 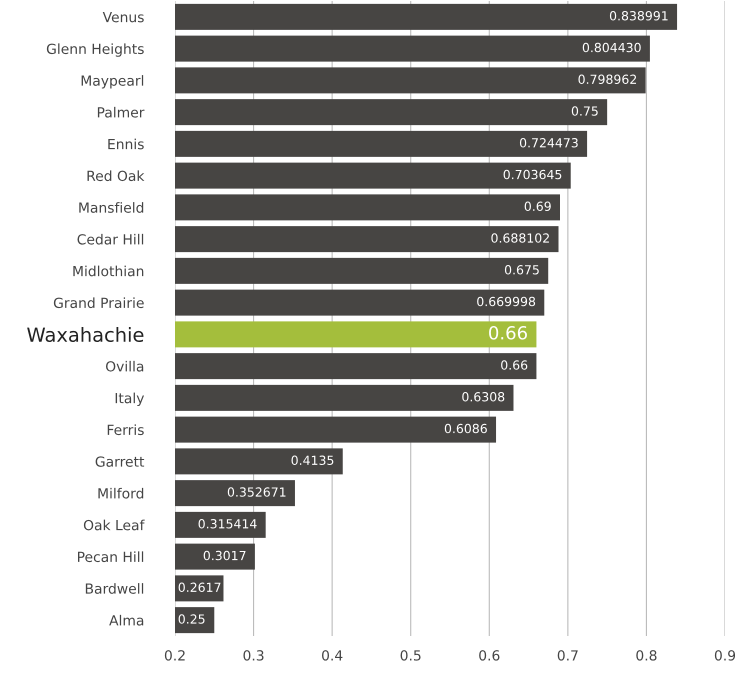 I want to click on data-label: 0.675, so click(x=521, y=269).